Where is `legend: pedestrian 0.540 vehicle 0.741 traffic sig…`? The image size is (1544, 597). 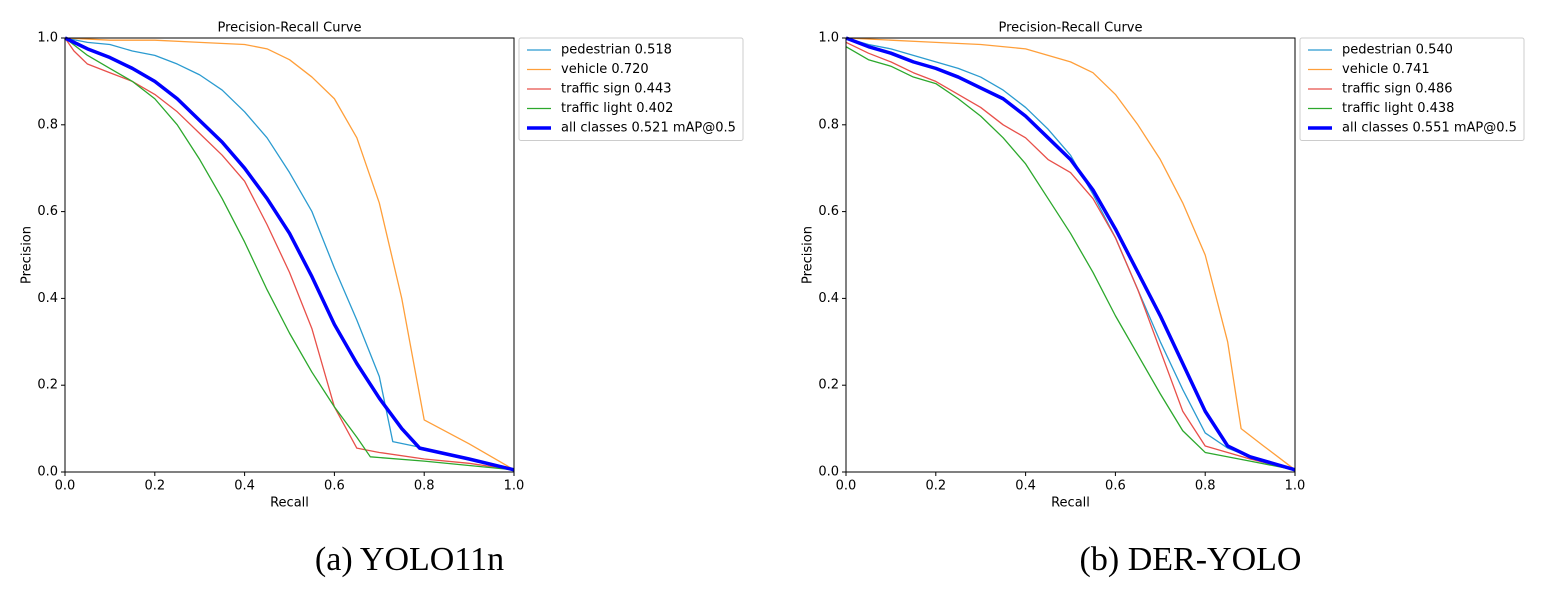 legend: pedestrian 0.540 vehicle 0.741 traffic sig… is located at coordinates (1412, 89).